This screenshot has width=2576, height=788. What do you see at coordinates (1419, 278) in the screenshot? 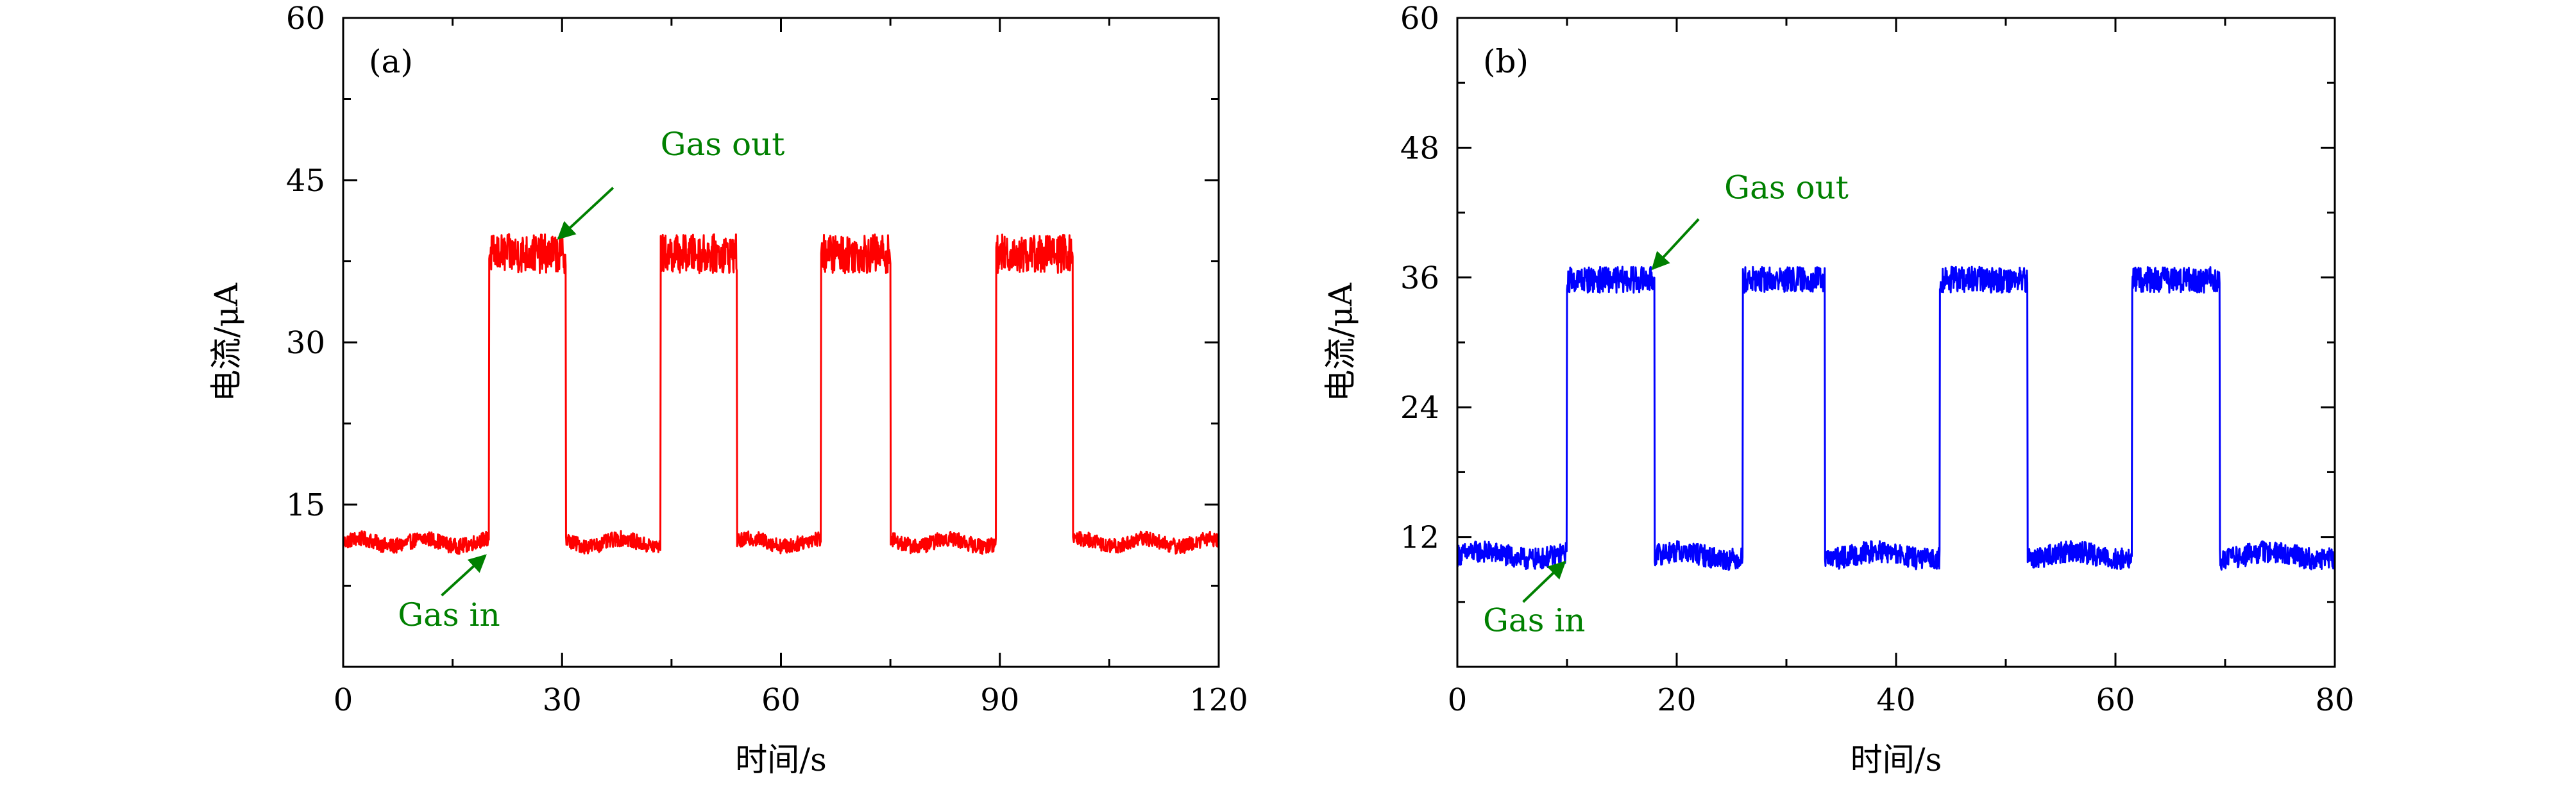
I see `y-tick-label: 36` at bounding box center [1419, 278].